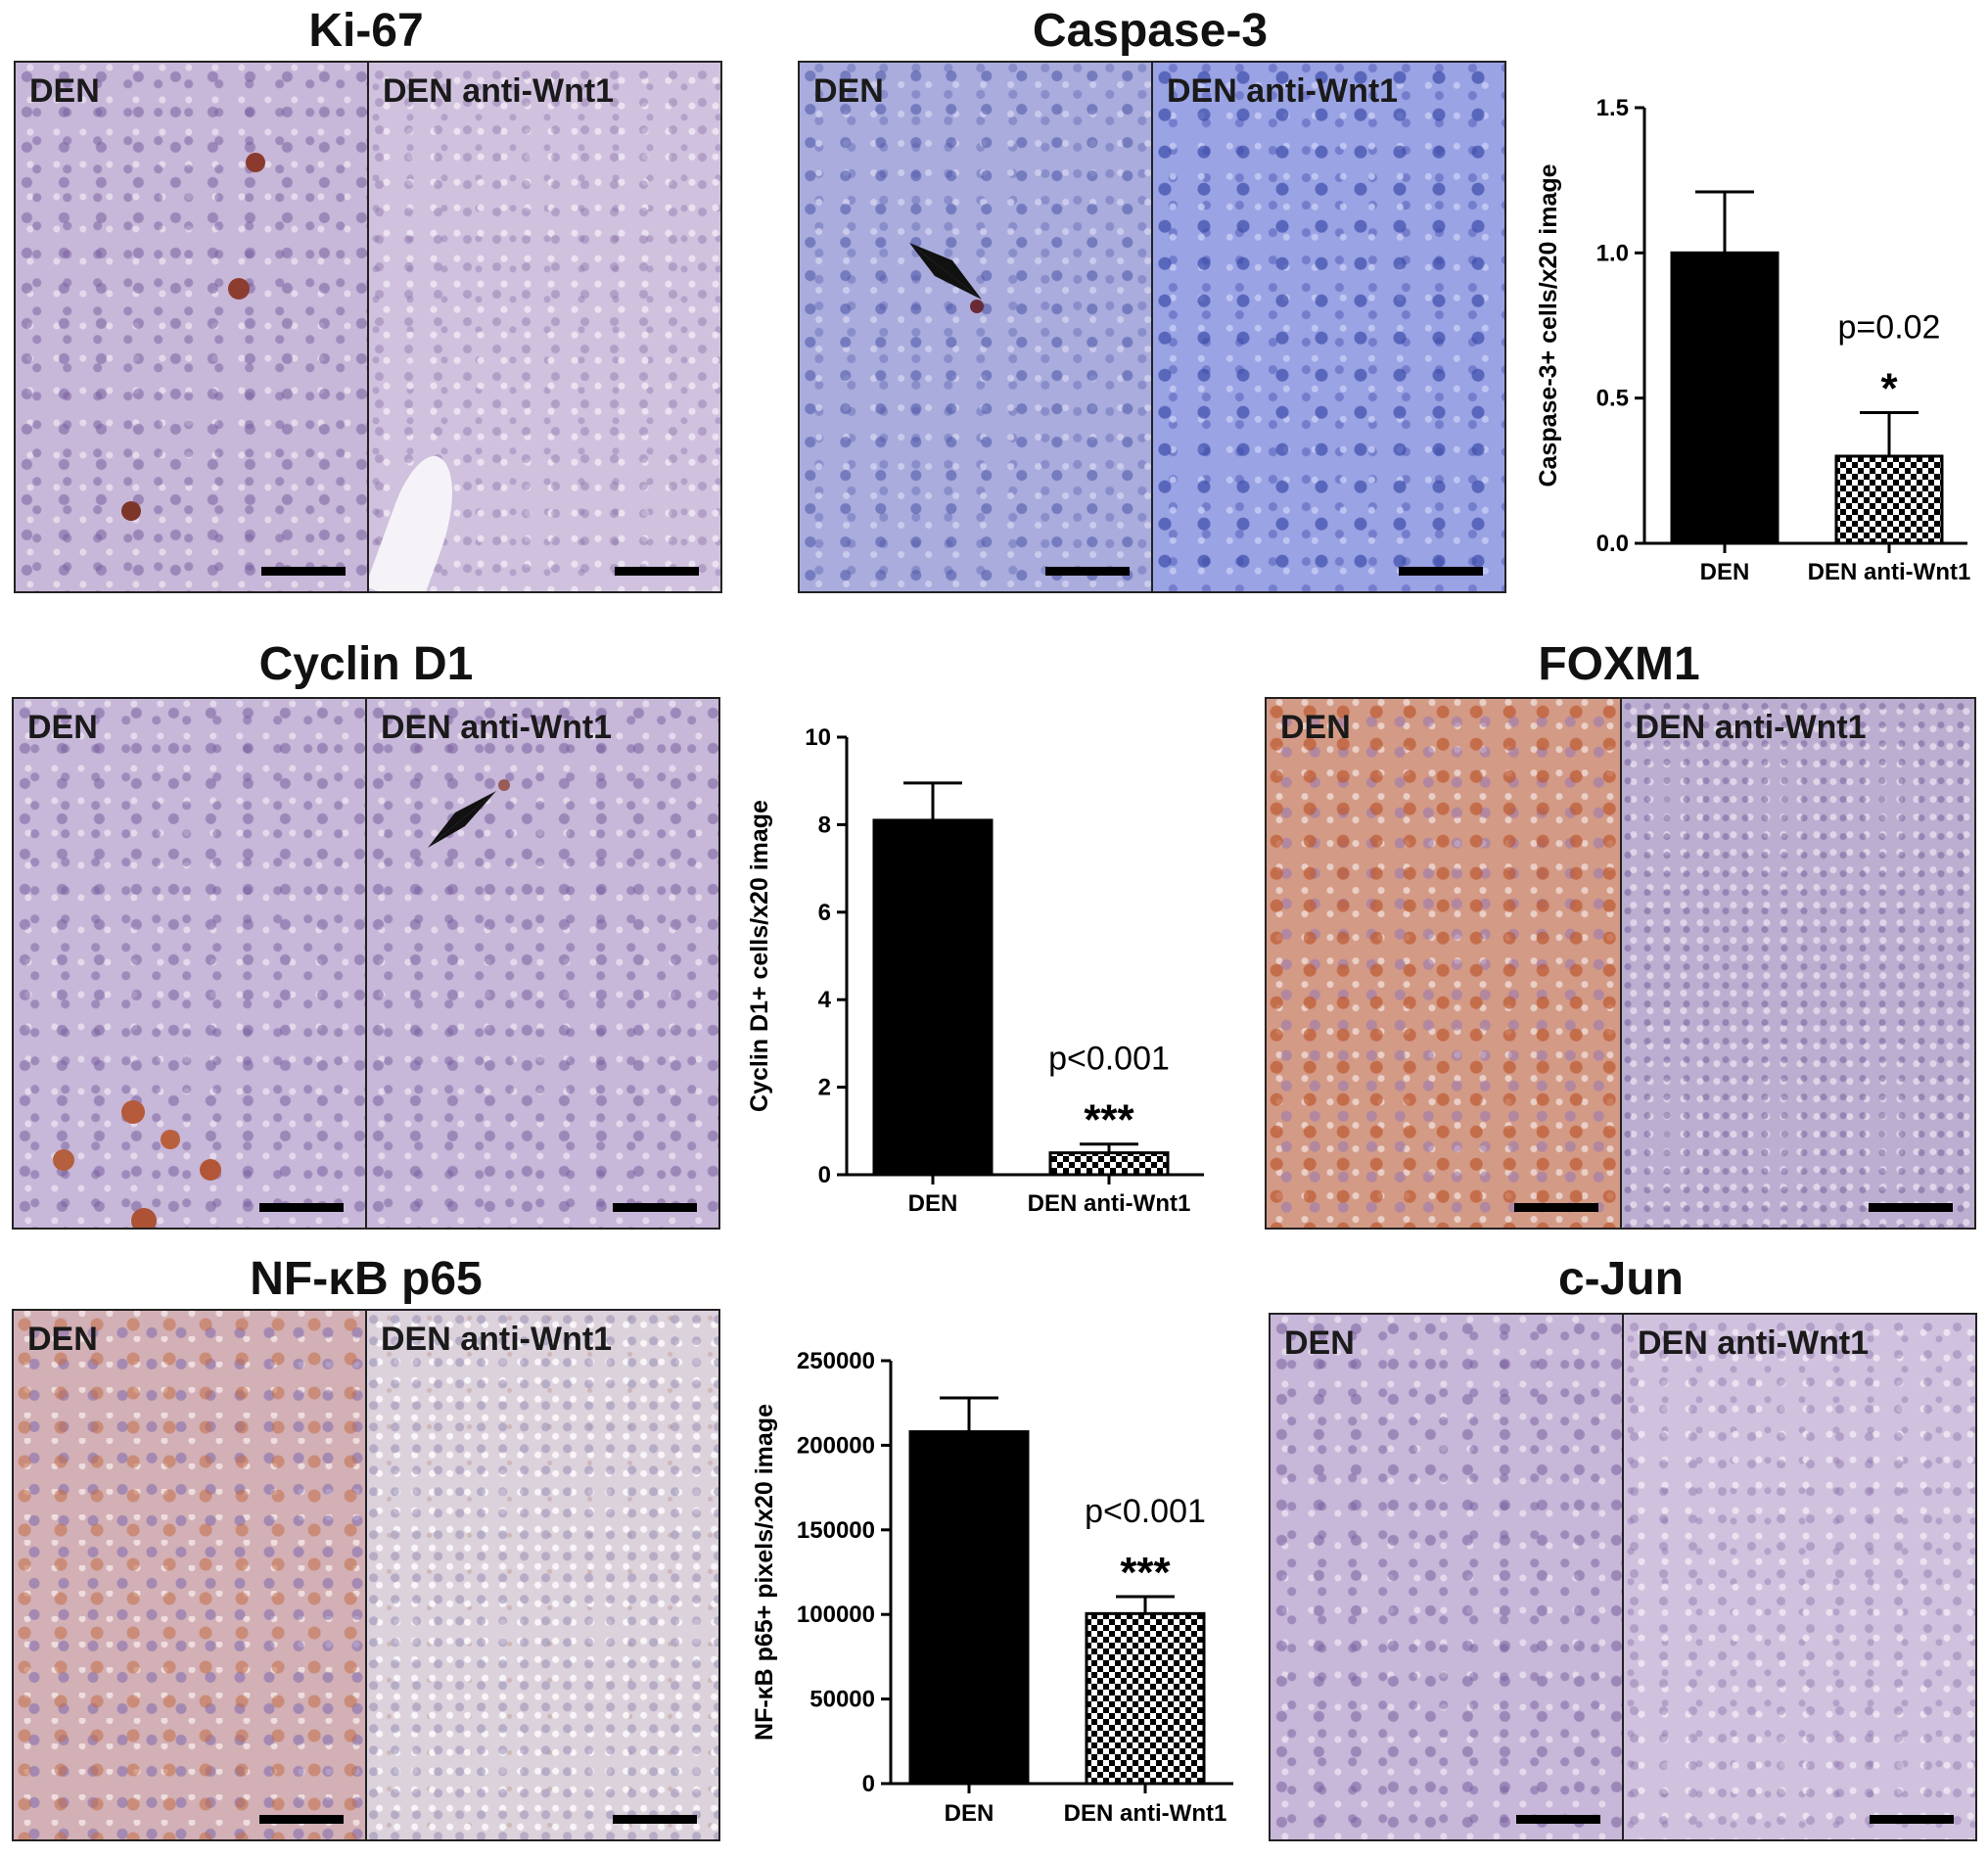 The width and height of the screenshot is (1988, 1858). I want to click on nfkb-anti-wnt1-label: DEN anti-Wnt1, so click(497, 1339).